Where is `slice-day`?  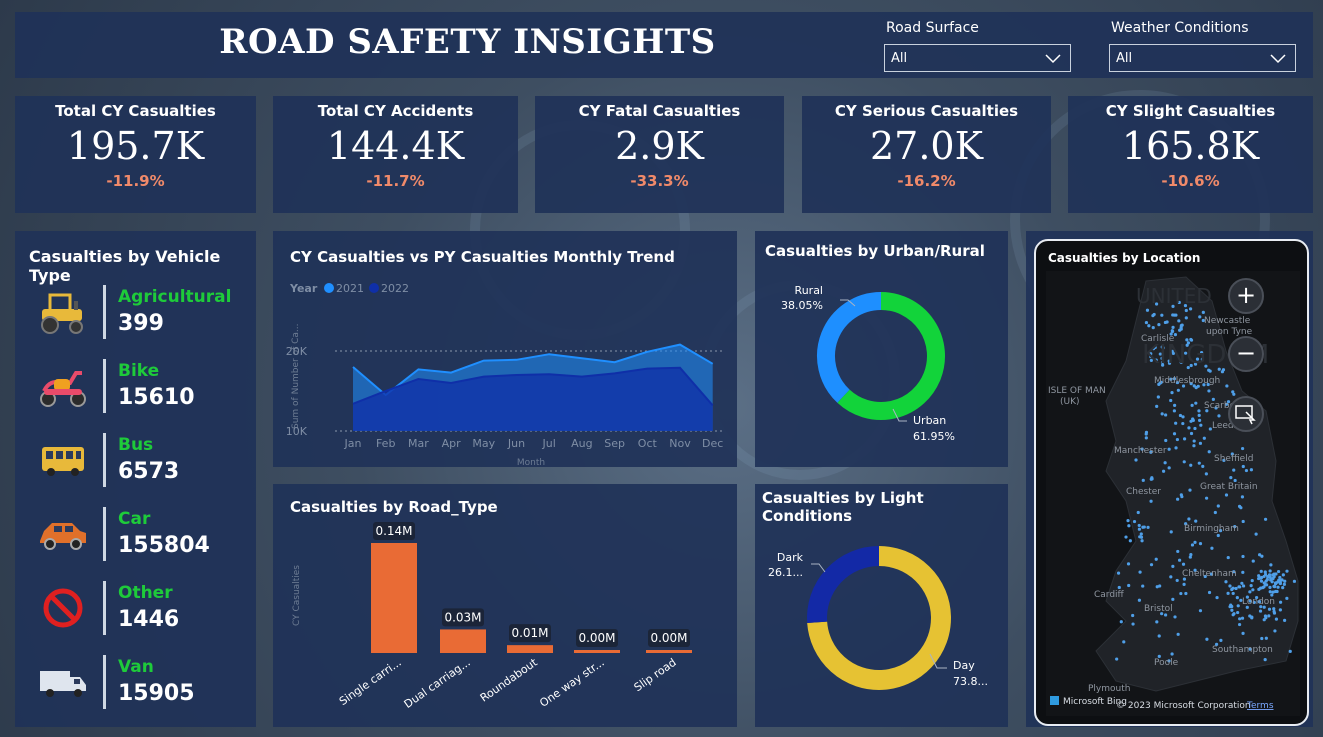
slice-day is located at coordinates (879, 618).